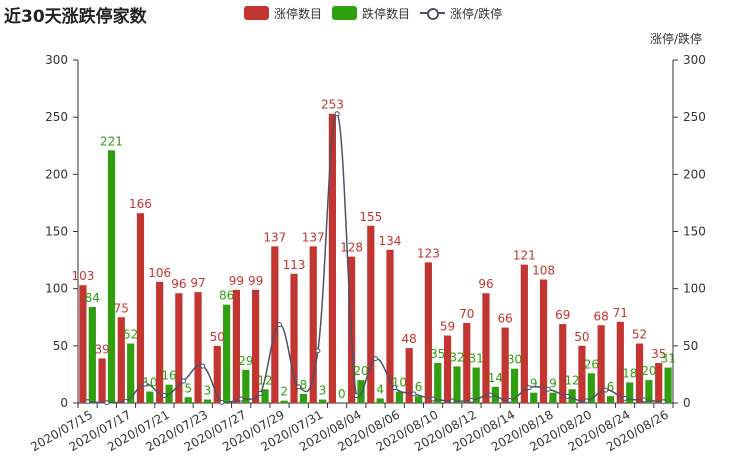  Describe the element at coordinates (304, 385) in the screenshot. I see `data-label-limit-down: 8` at that location.